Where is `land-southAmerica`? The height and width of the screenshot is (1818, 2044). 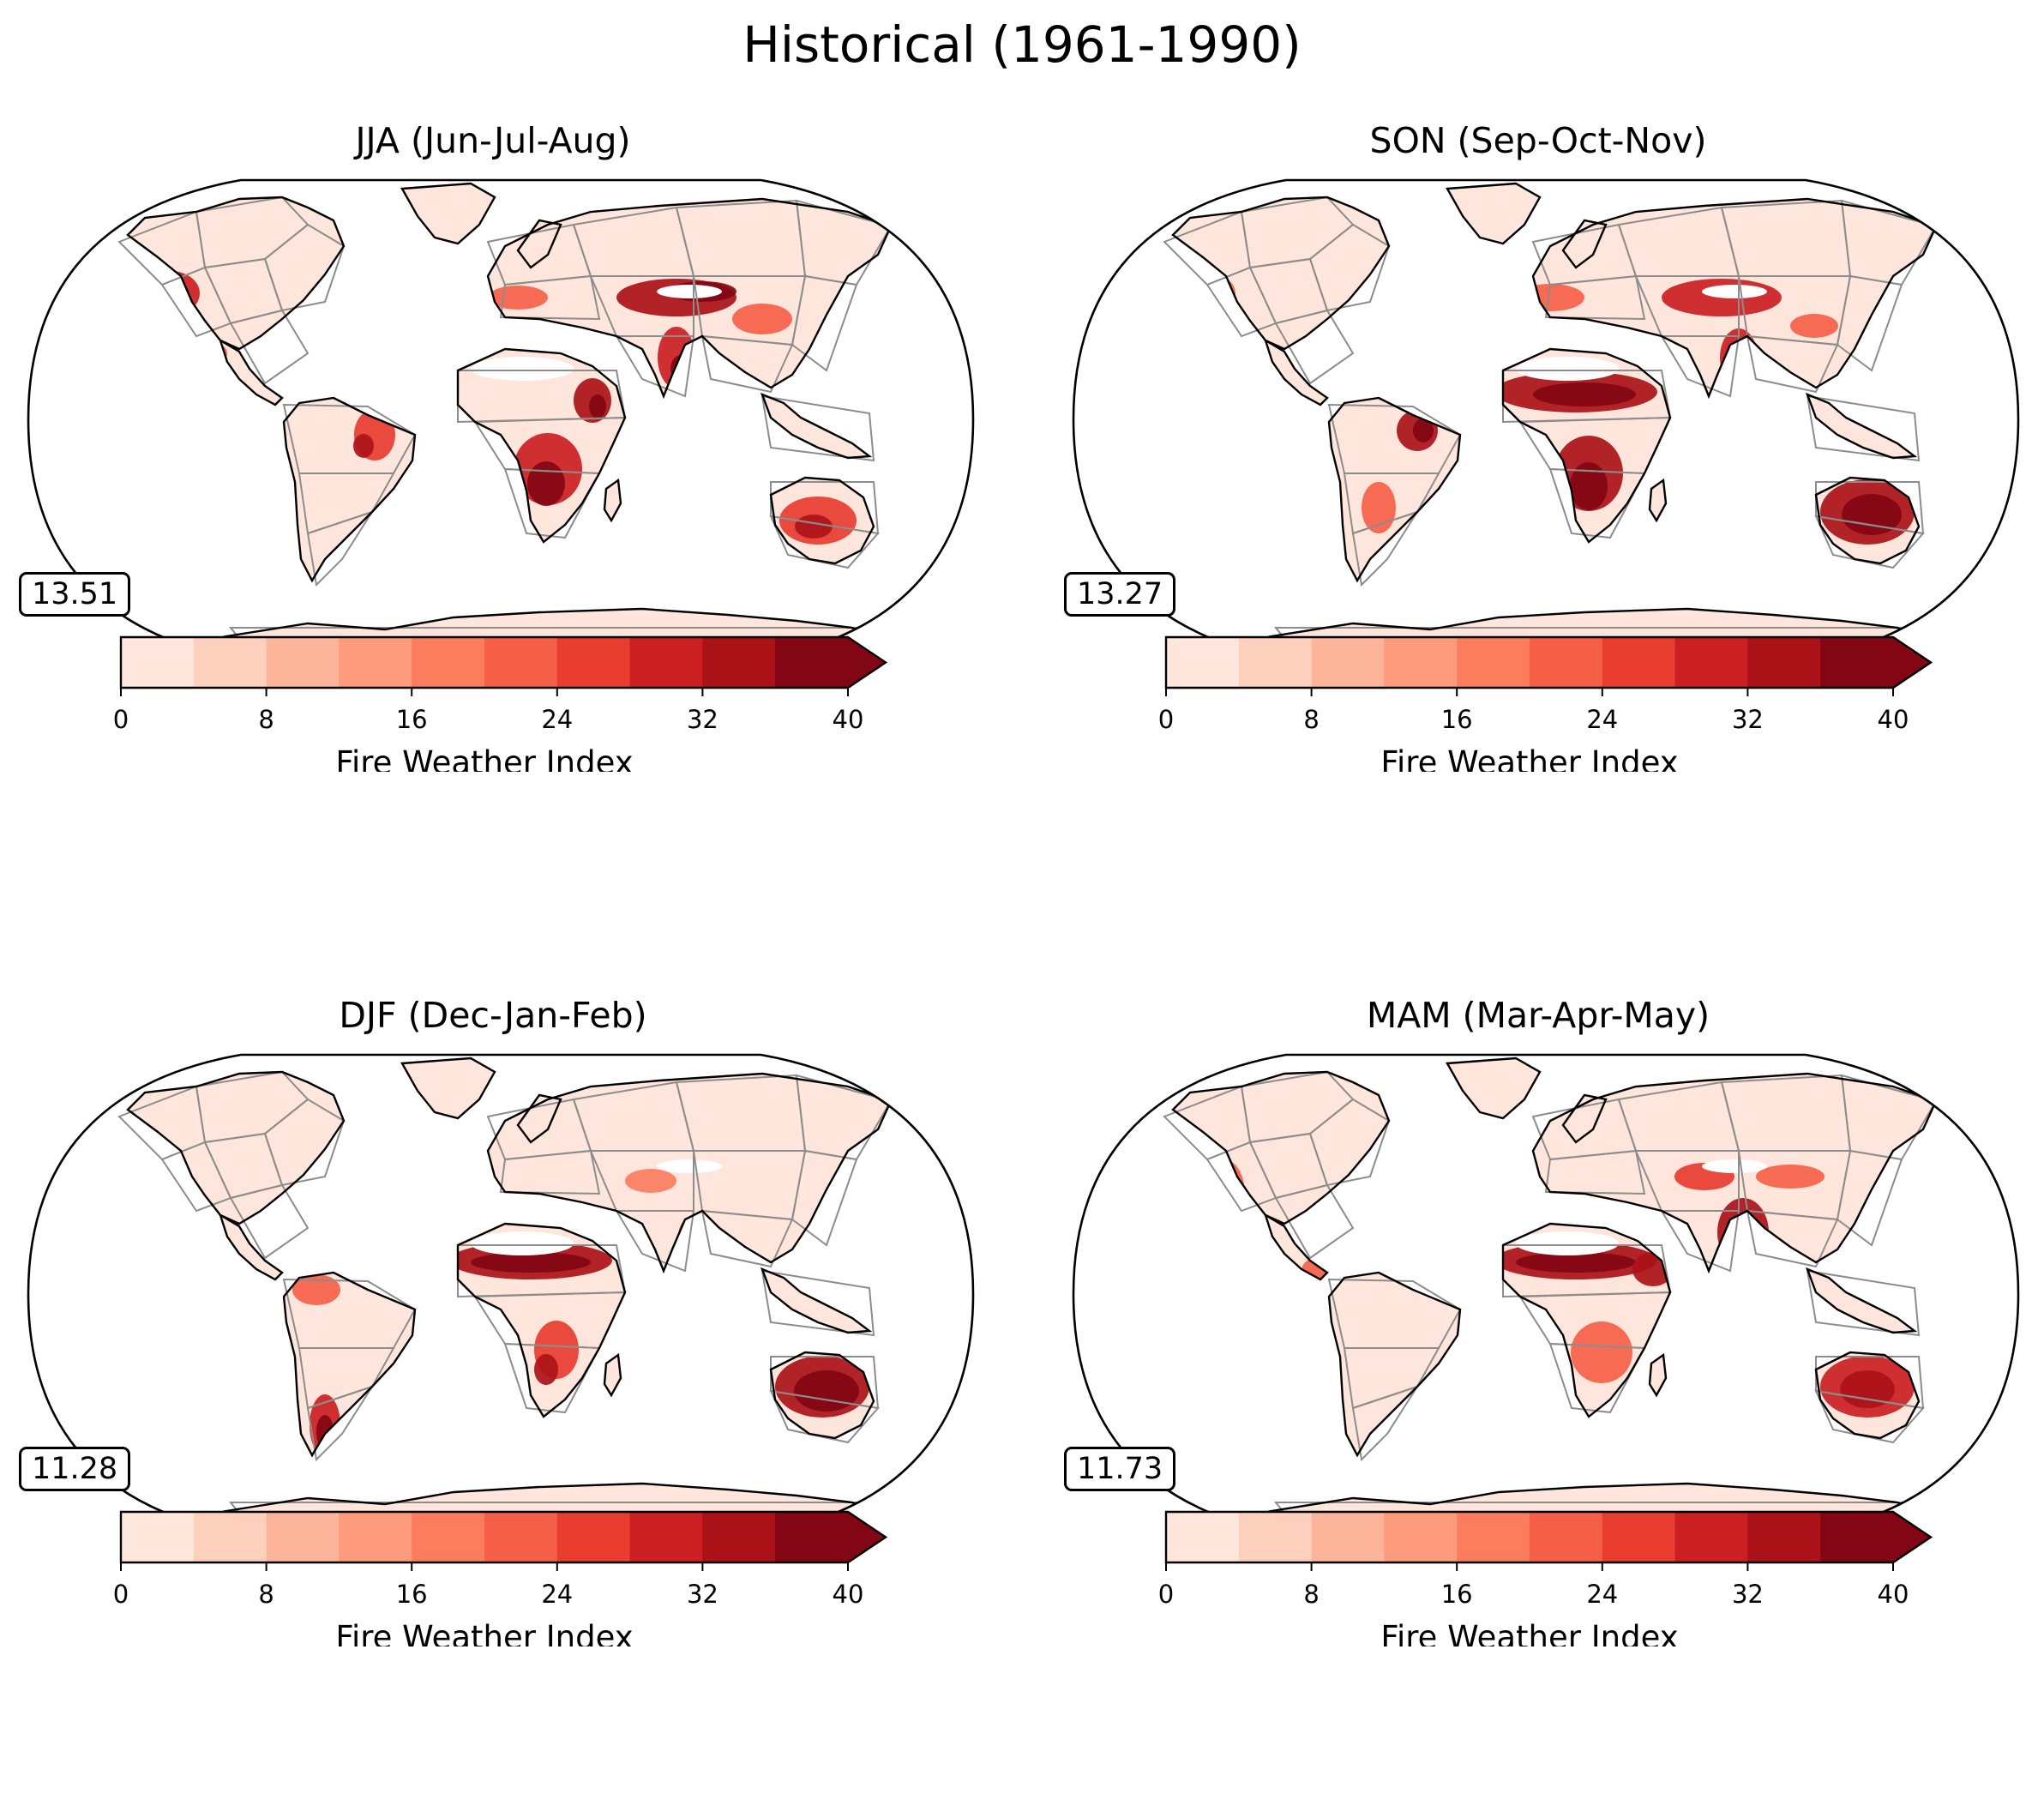
land-southAmerica is located at coordinates (1394, 1364).